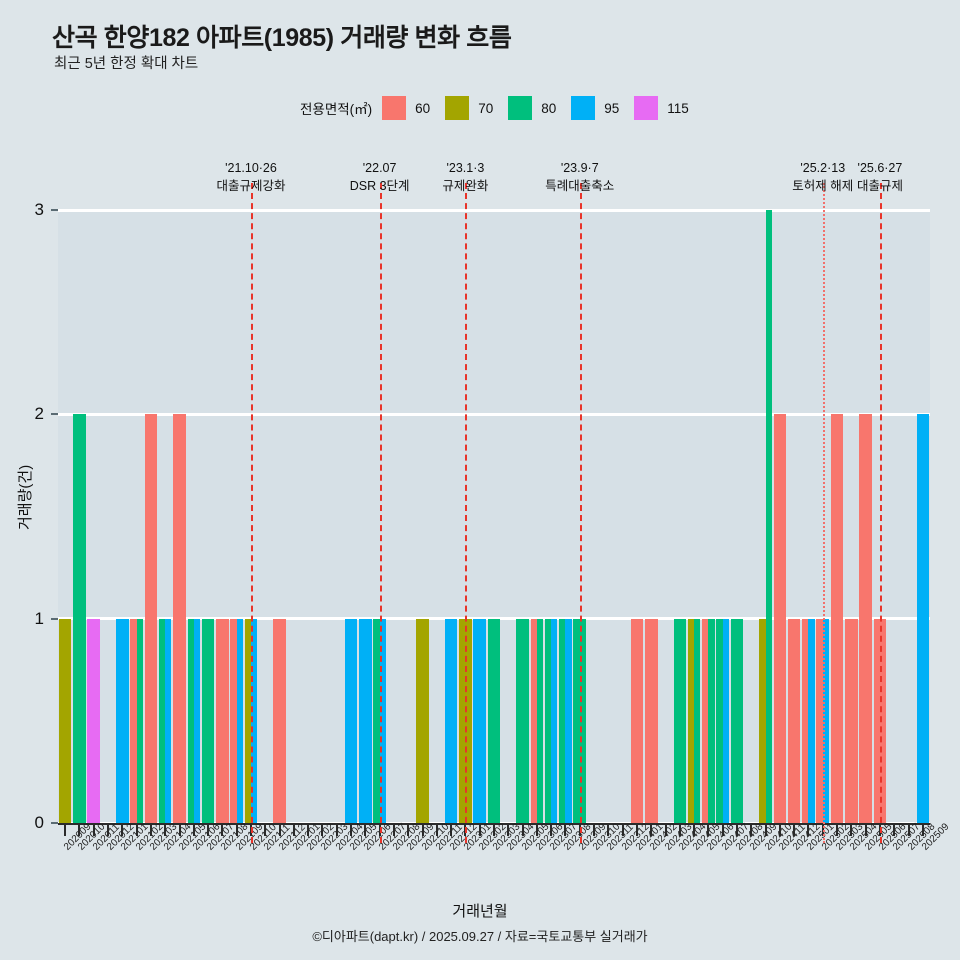 This screenshot has width=960, height=960. I want to click on legend-label: 80, so click(549, 108).